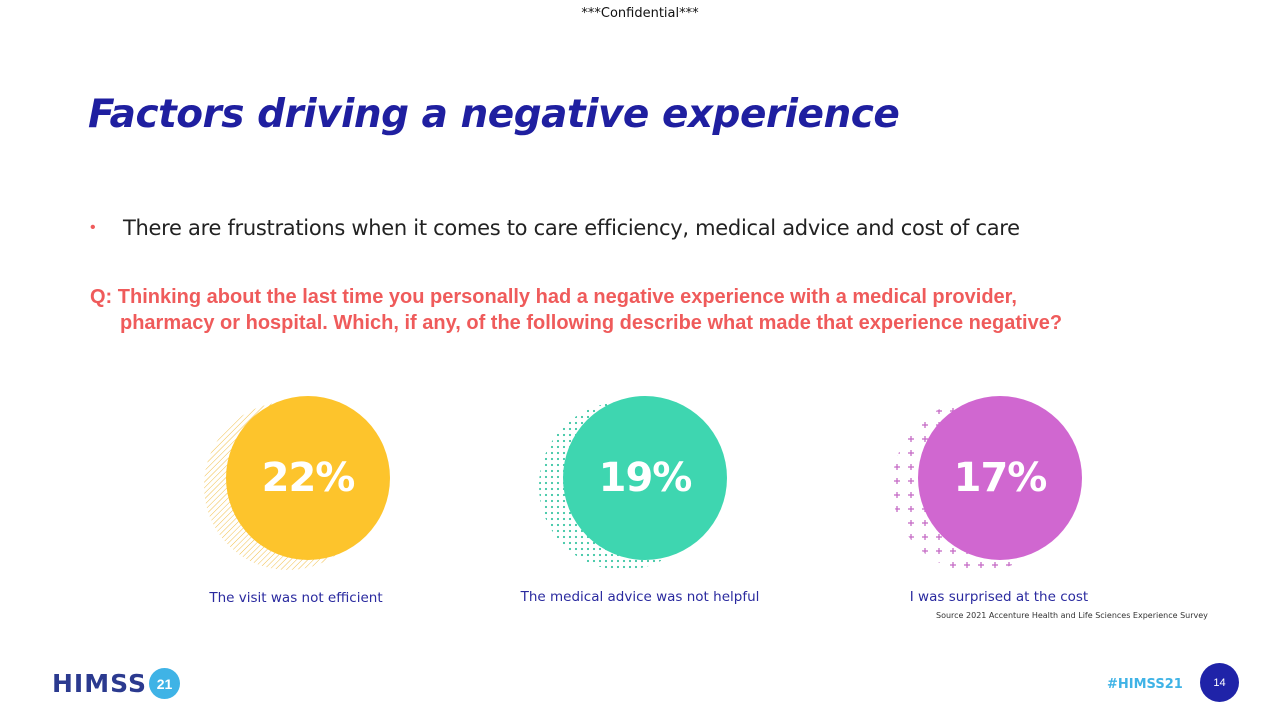  What do you see at coordinates (1219, 682) in the screenshot?
I see `page-number-badge: 14` at bounding box center [1219, 682].